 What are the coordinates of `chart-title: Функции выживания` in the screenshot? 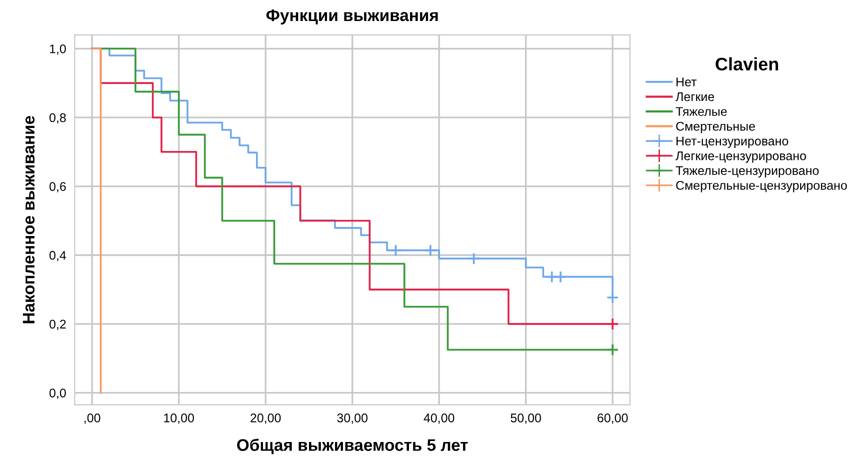 It's located at (352, 16).